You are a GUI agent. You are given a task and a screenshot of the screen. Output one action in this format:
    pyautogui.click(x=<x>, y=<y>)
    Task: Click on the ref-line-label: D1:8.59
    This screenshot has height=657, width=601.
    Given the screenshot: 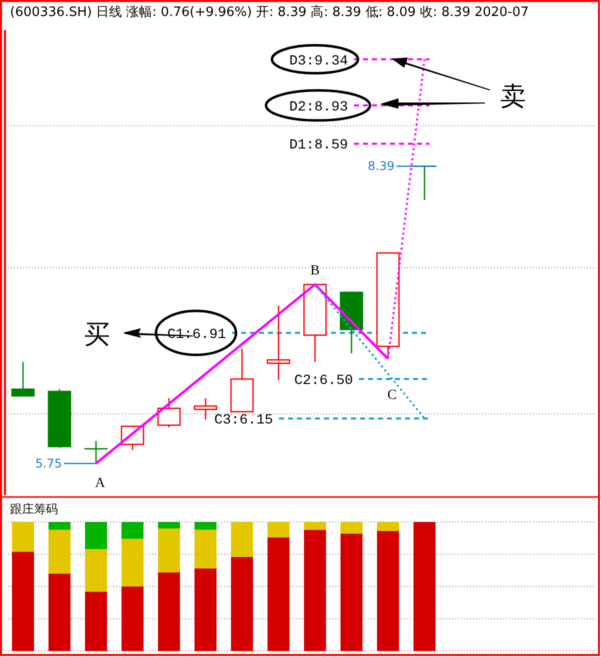 What is the action you would take?
    pyautogui.click(x=318, y=146)
    